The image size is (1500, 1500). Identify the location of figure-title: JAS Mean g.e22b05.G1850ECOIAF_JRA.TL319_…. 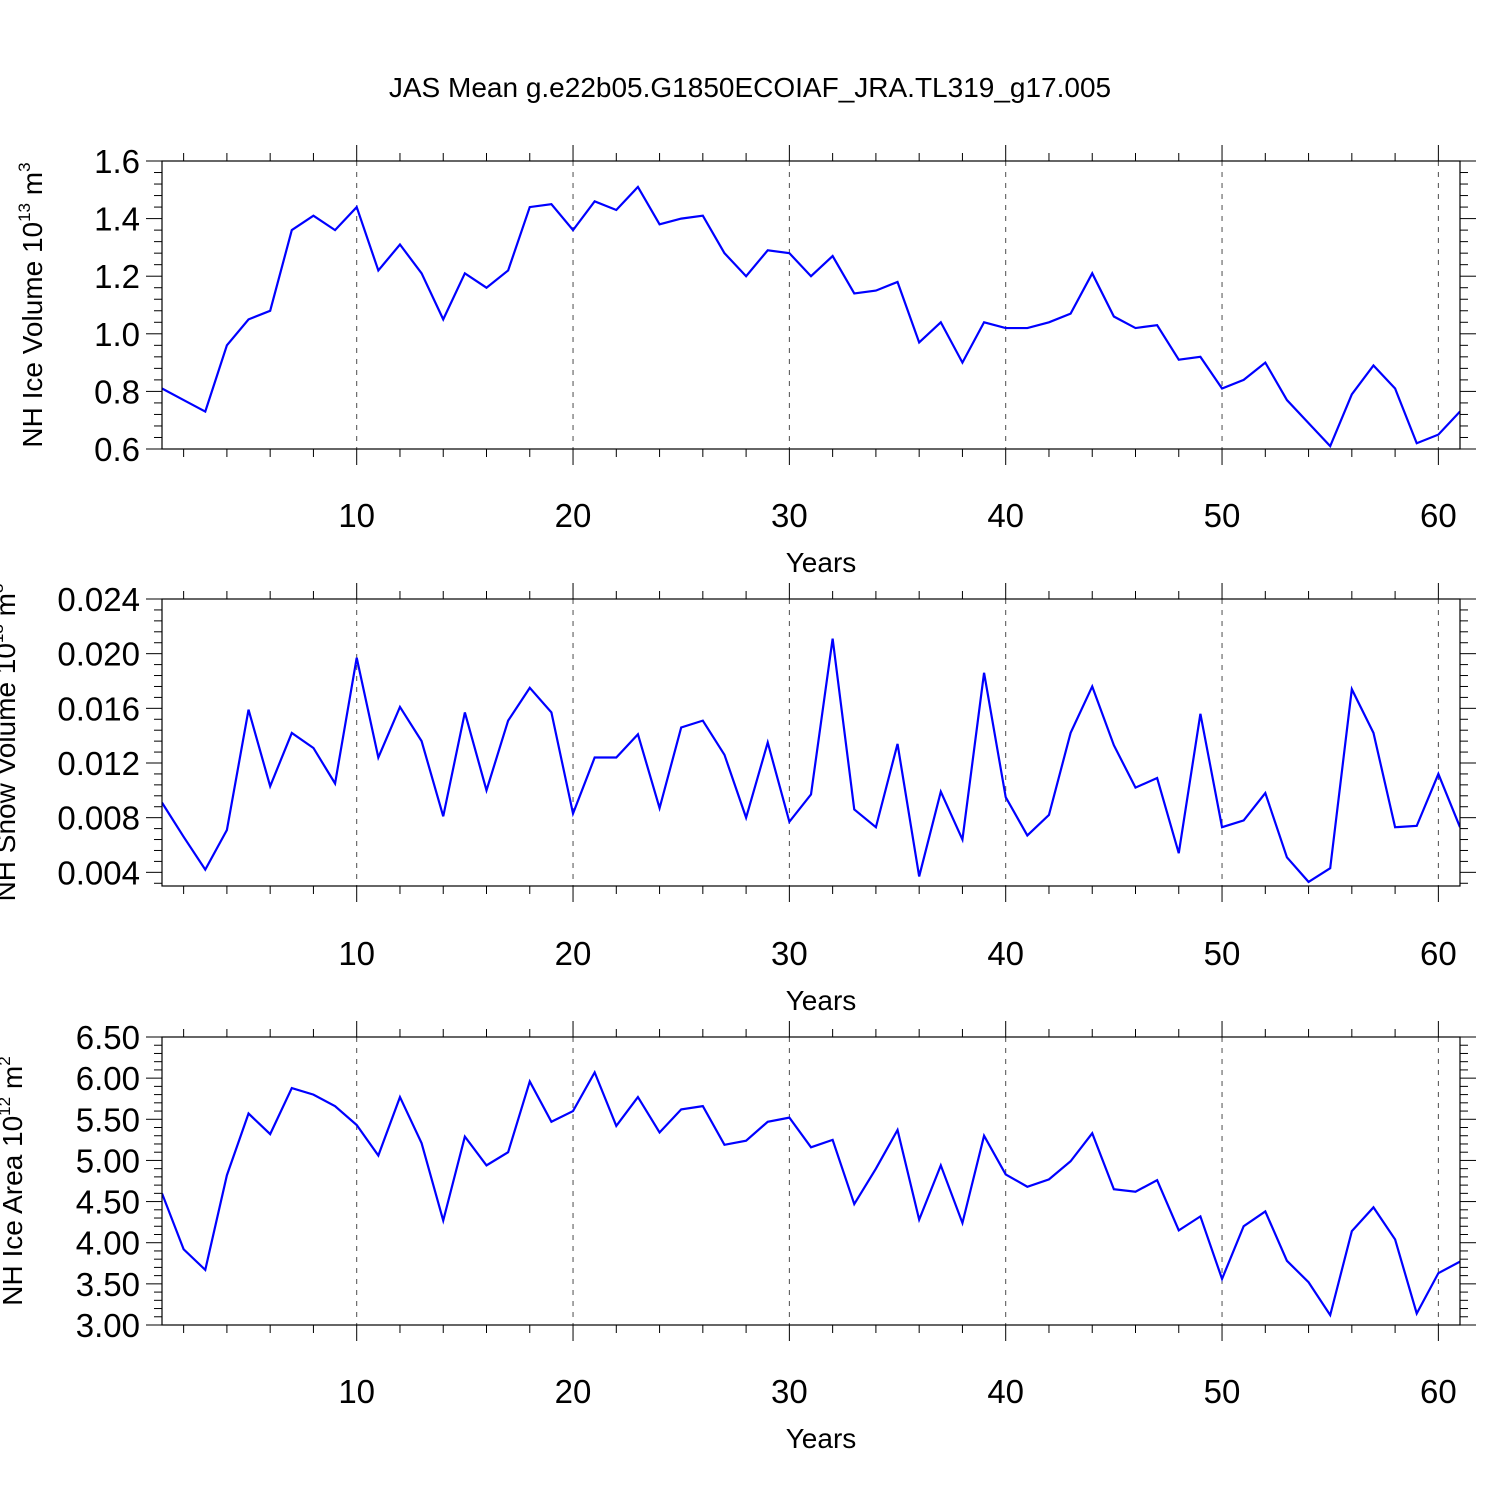
(750, 87).